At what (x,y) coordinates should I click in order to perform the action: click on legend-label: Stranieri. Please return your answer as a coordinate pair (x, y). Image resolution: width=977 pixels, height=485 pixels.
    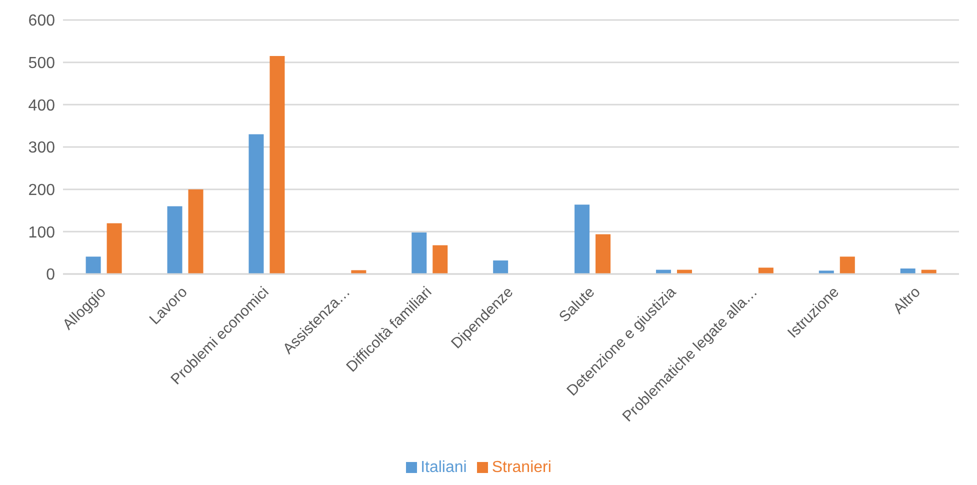
    Looking at the image, I should click on (522, 467).